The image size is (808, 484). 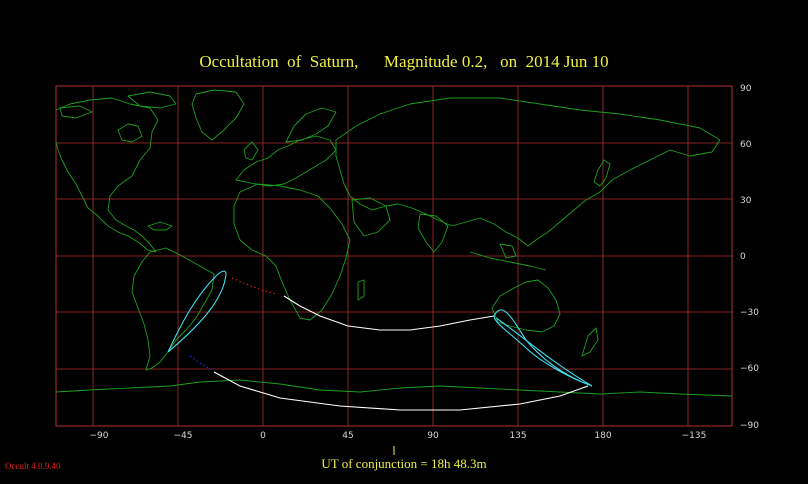 I want to click on coast-africa, so click(x=292, y=252).